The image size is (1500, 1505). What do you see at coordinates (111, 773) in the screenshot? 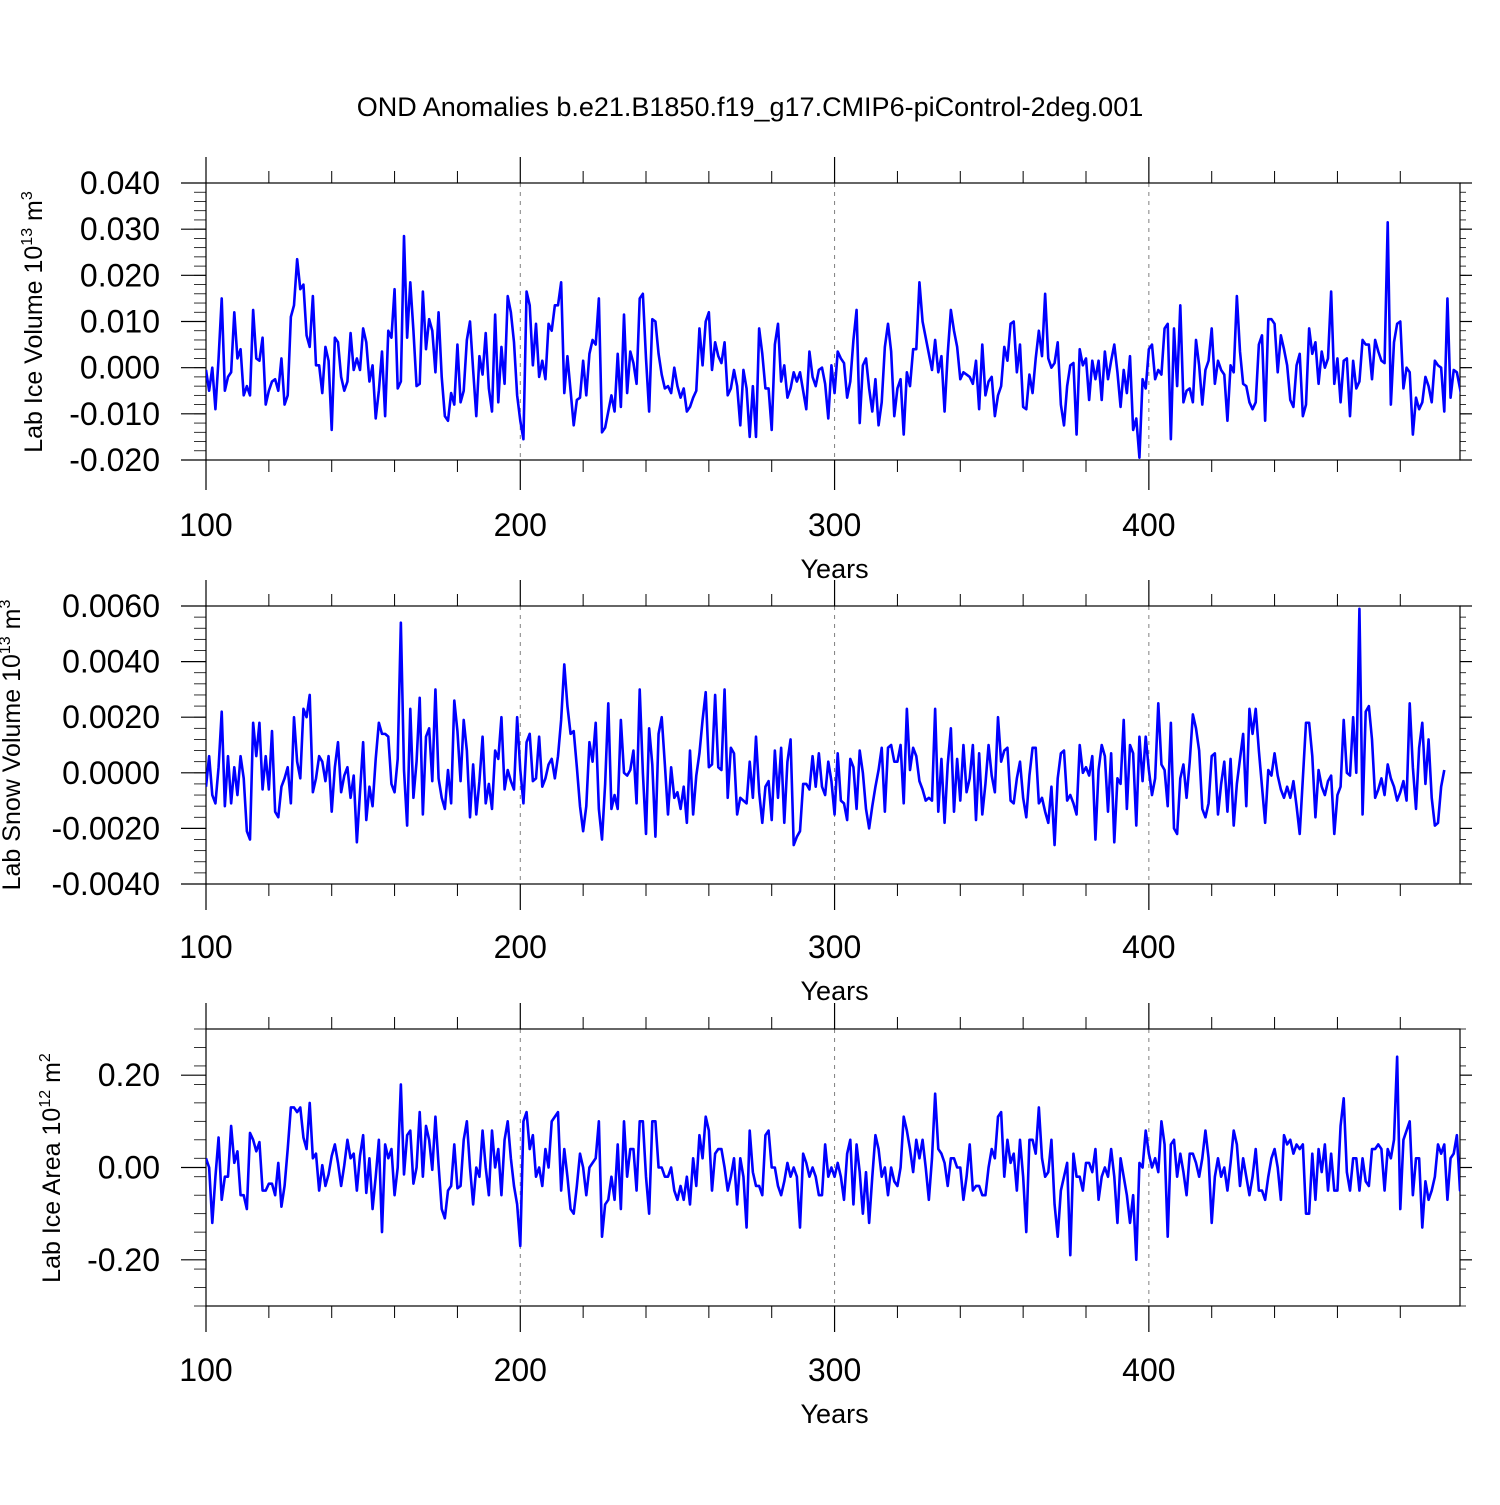
I see `y-tick-label: 0.0000` at bounding box center [111, 773].